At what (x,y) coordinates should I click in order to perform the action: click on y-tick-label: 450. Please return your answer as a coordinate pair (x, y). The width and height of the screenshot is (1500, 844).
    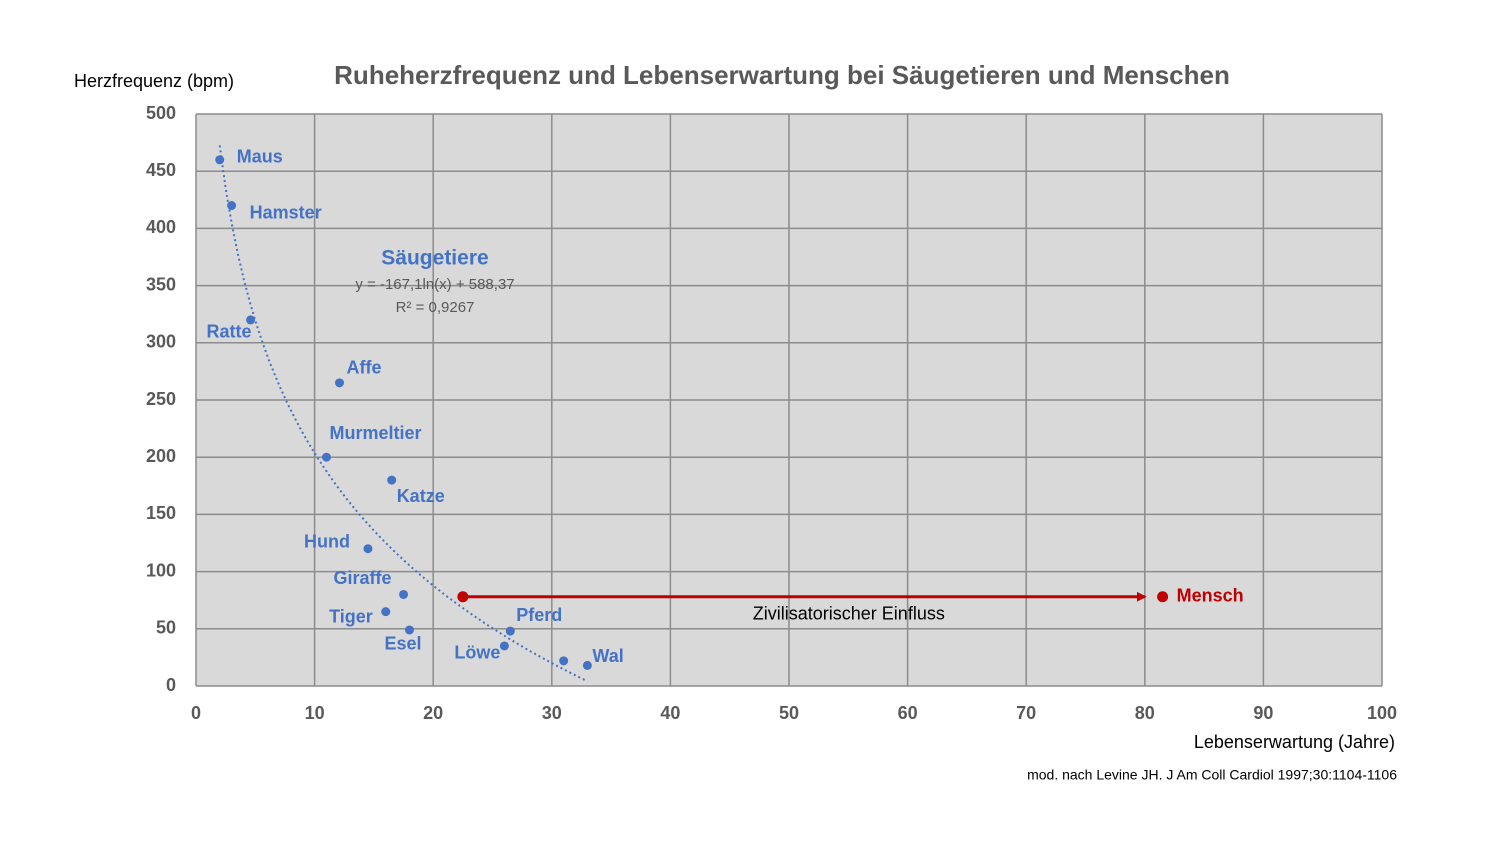
    Looking at the image, I should click on (161, 170).